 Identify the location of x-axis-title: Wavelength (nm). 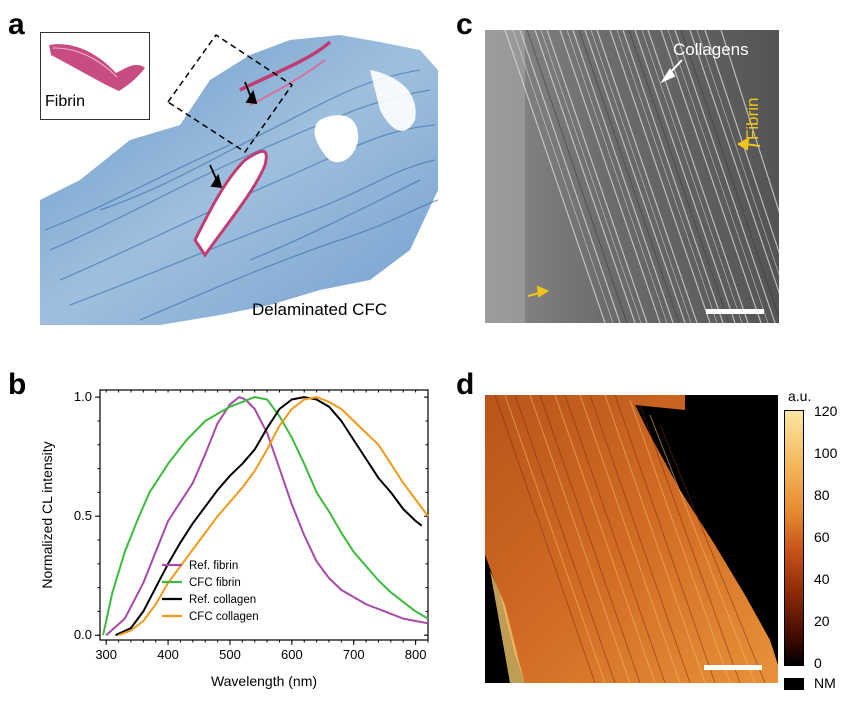
(264, 681).